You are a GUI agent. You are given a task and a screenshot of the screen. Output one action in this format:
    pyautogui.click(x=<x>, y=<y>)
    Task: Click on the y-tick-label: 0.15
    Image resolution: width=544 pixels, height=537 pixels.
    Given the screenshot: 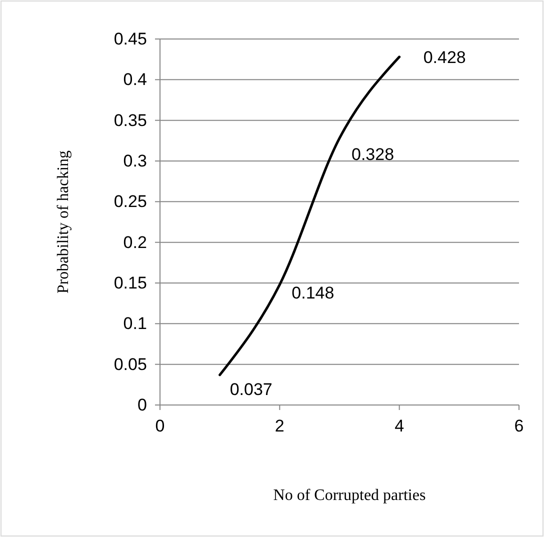 What is the action you would take?
    pyautogui.click(x=130, y=282)
    